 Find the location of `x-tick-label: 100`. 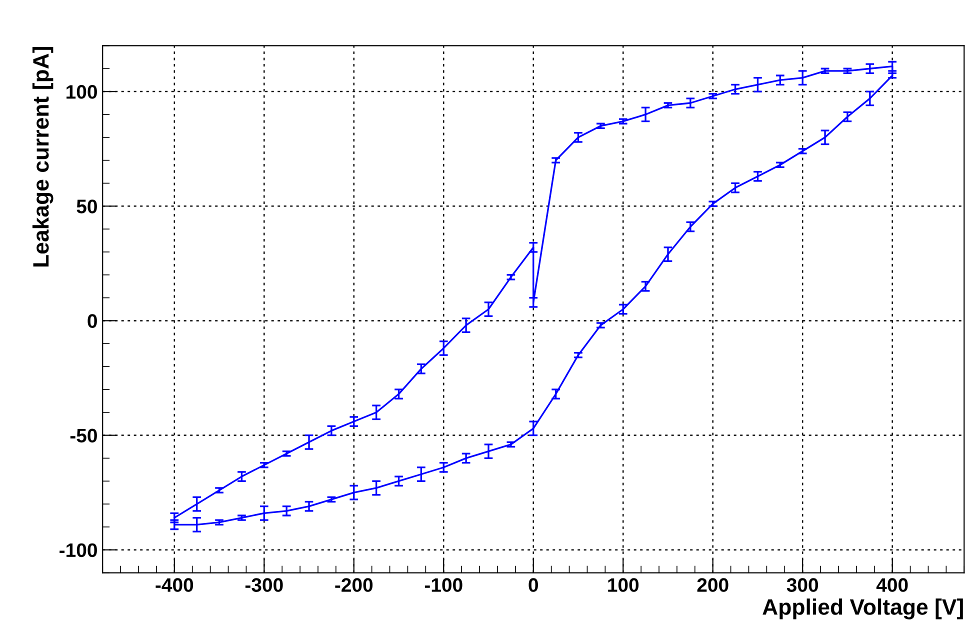

x-tick-label: 100 is located at coordinates (623, 585).